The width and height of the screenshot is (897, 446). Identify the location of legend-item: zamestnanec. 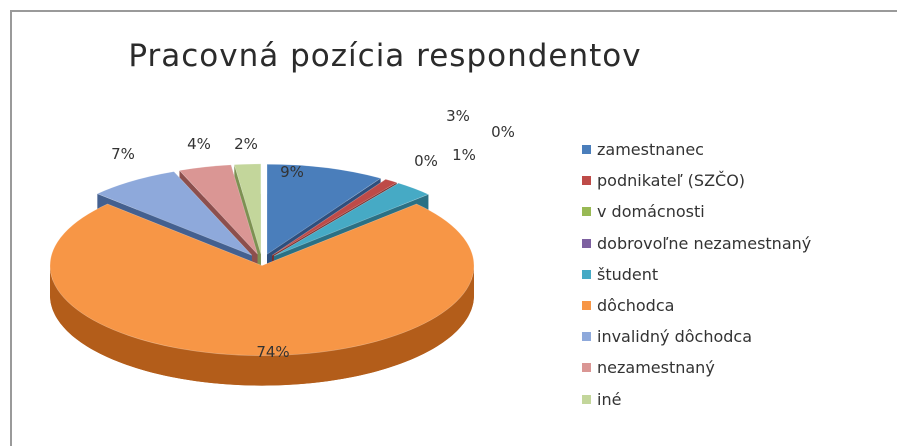
(696, 149).